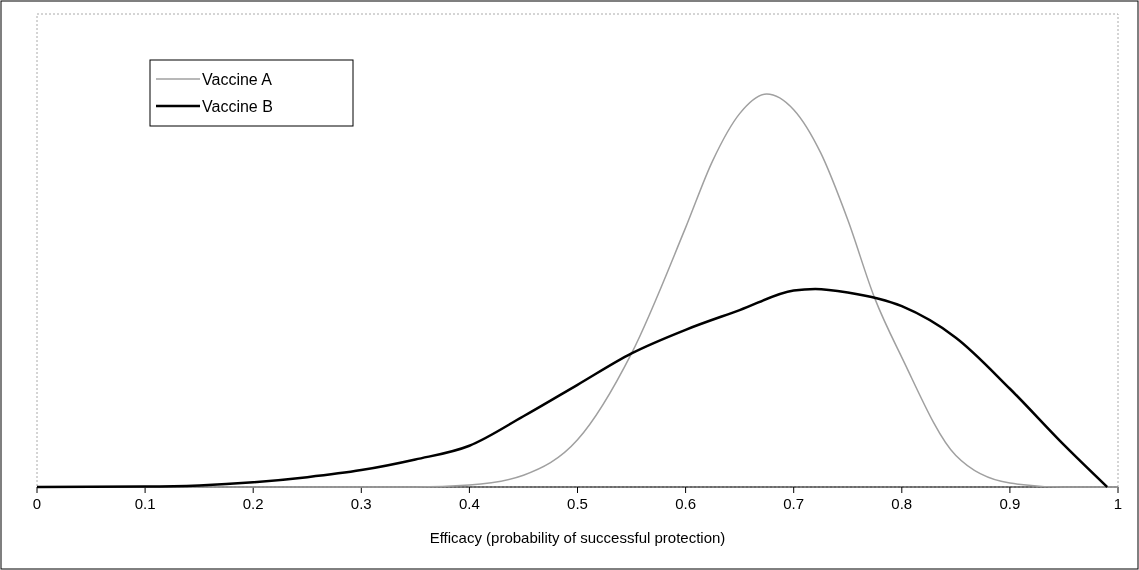 This screenshot has width=1139, height=570. I want to click on x-tick-label: 0.2, so click(253, 503).